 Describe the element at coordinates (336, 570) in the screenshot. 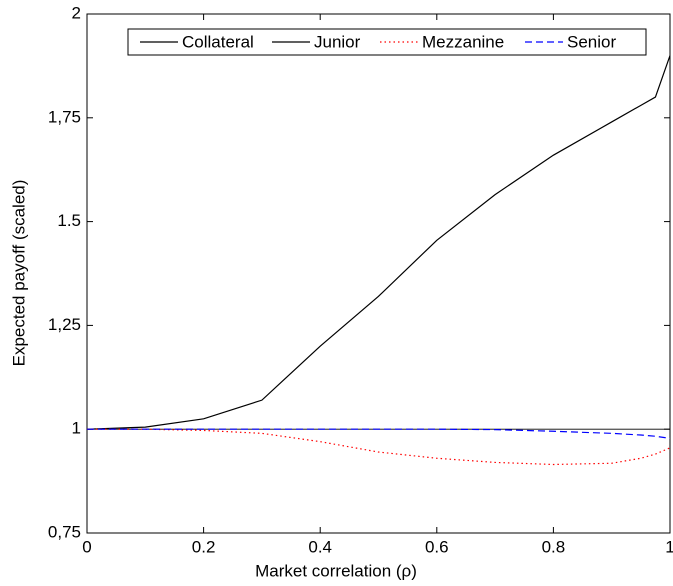

I see `x-axis-label: Market correlation (ρ)` at that location.